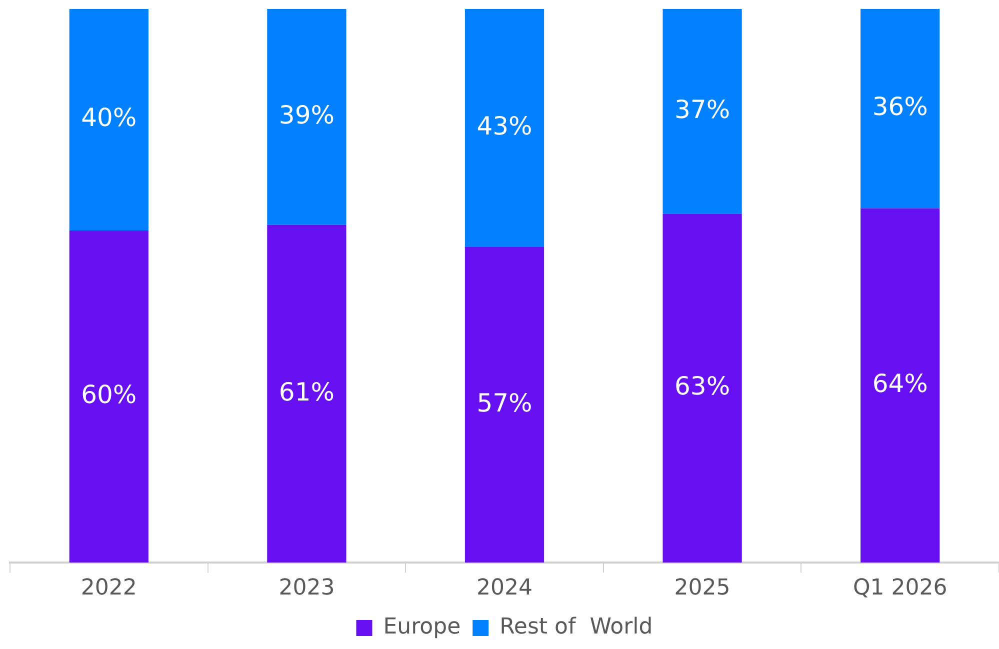  I want to click on data-label: 61%, so click(306, 391).